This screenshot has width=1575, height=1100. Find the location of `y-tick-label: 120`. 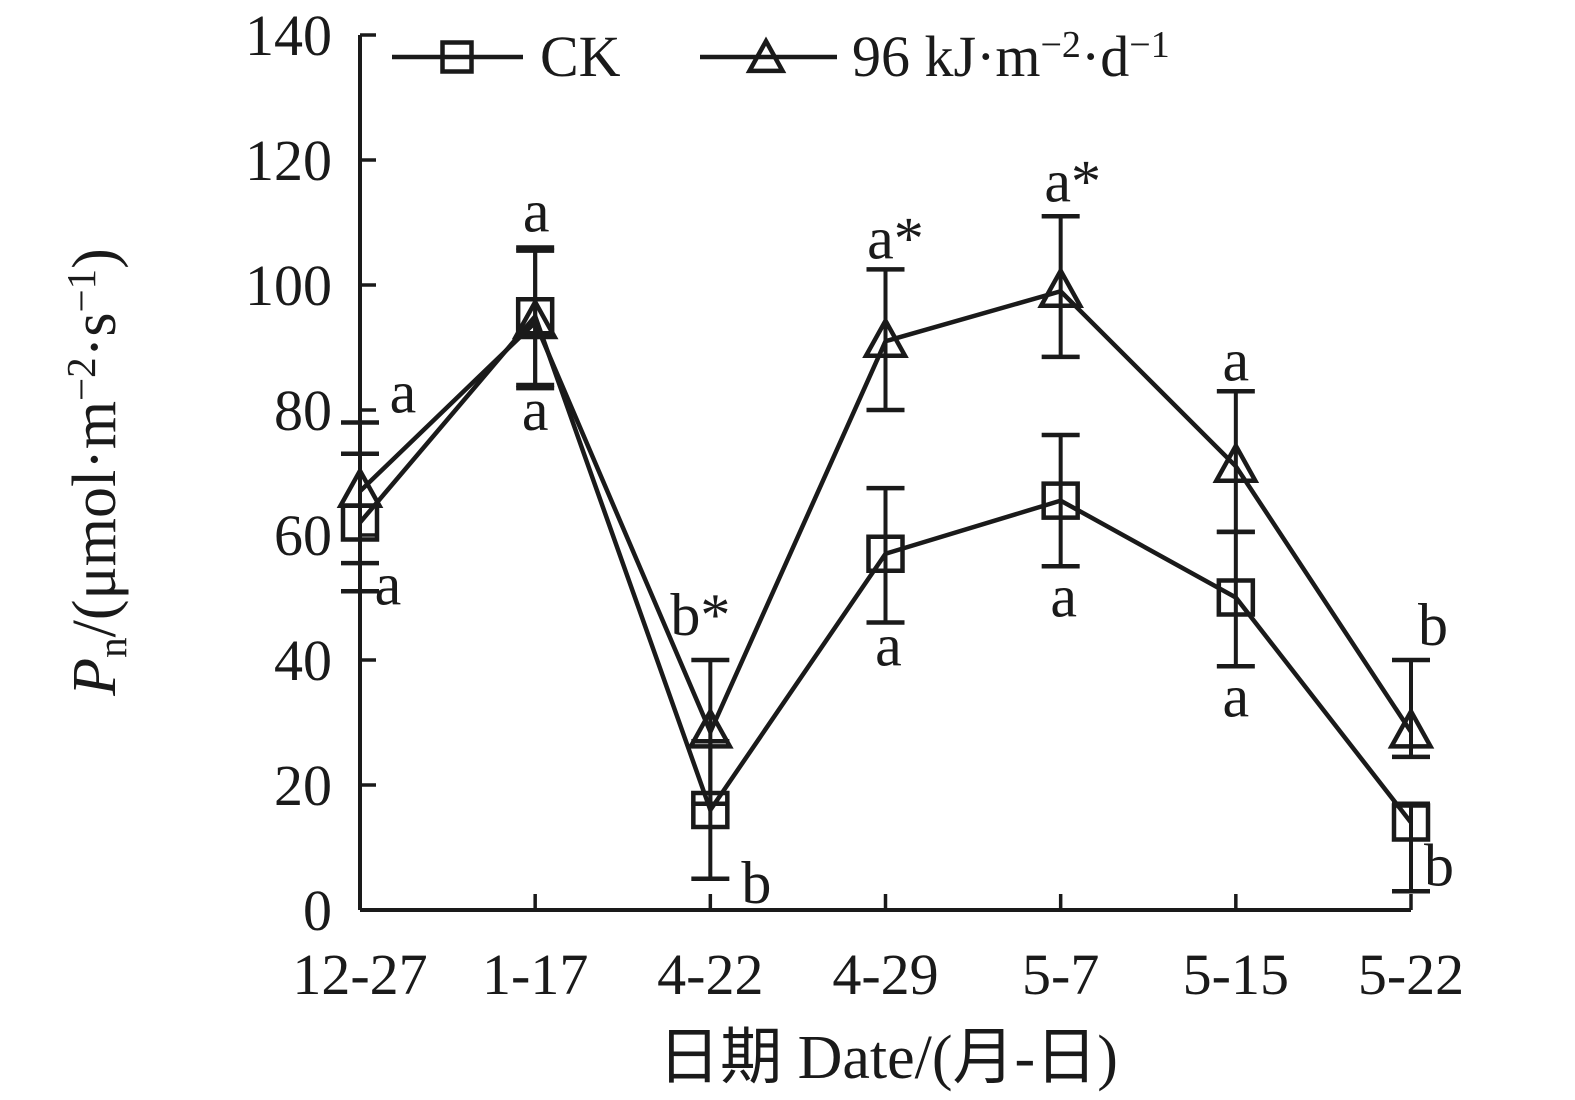

y-tick-label: 120 is located at coordinates (288, 160).